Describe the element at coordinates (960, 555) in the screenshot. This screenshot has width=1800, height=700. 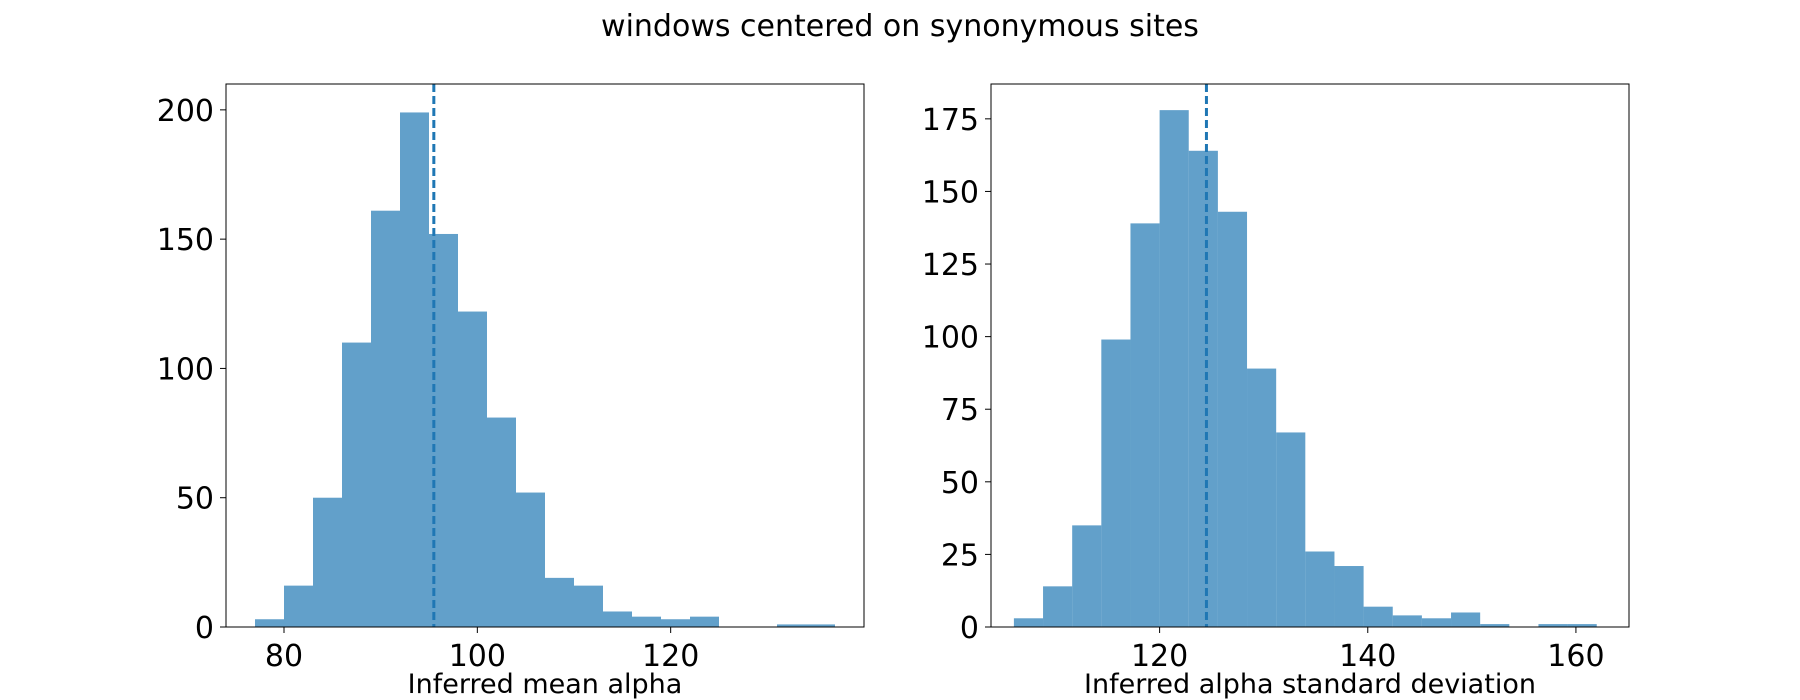
I see `y-tick-label: 25` at that location.